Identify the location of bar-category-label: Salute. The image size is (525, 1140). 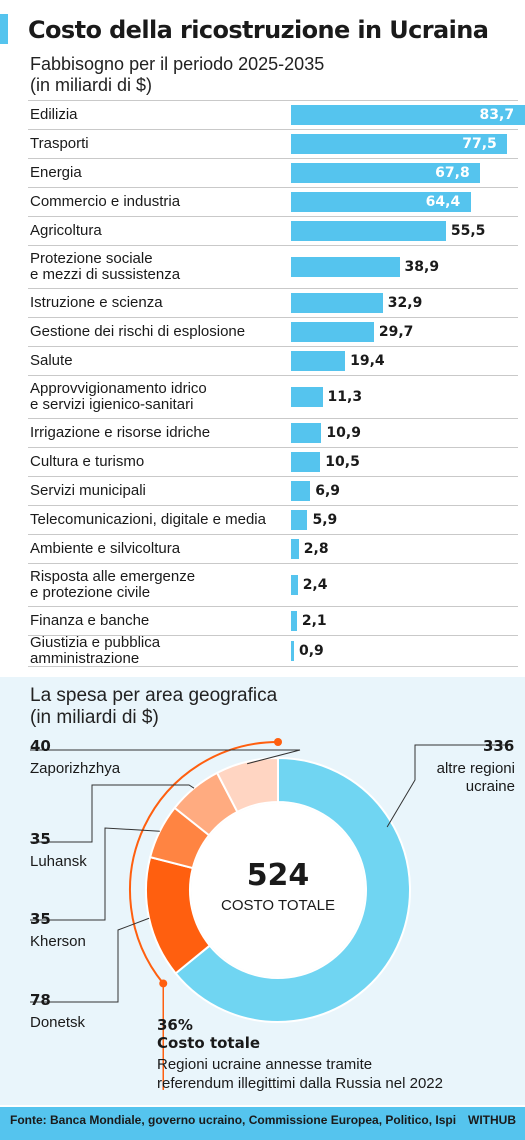
(51, 360).